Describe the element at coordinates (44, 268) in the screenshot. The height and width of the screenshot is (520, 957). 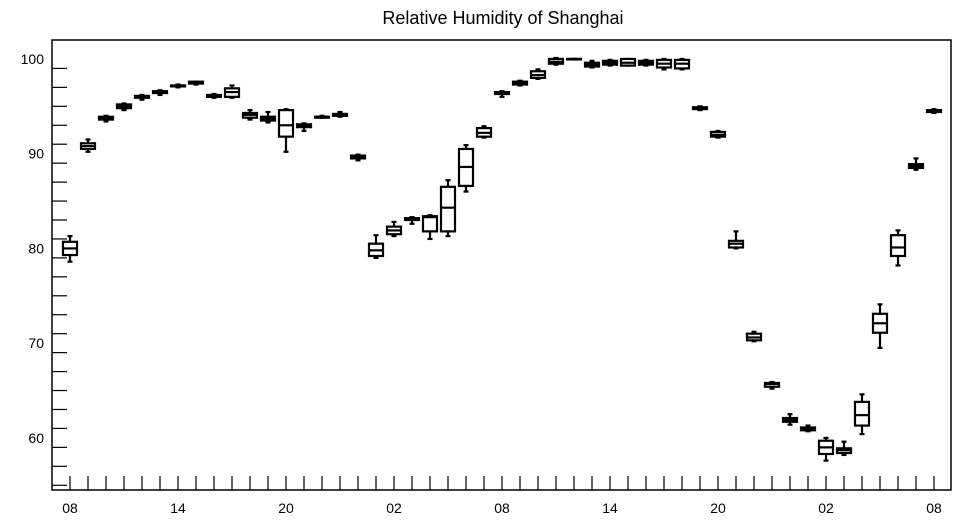
I see `y-axis: 60 70 80 90 100` at that location.